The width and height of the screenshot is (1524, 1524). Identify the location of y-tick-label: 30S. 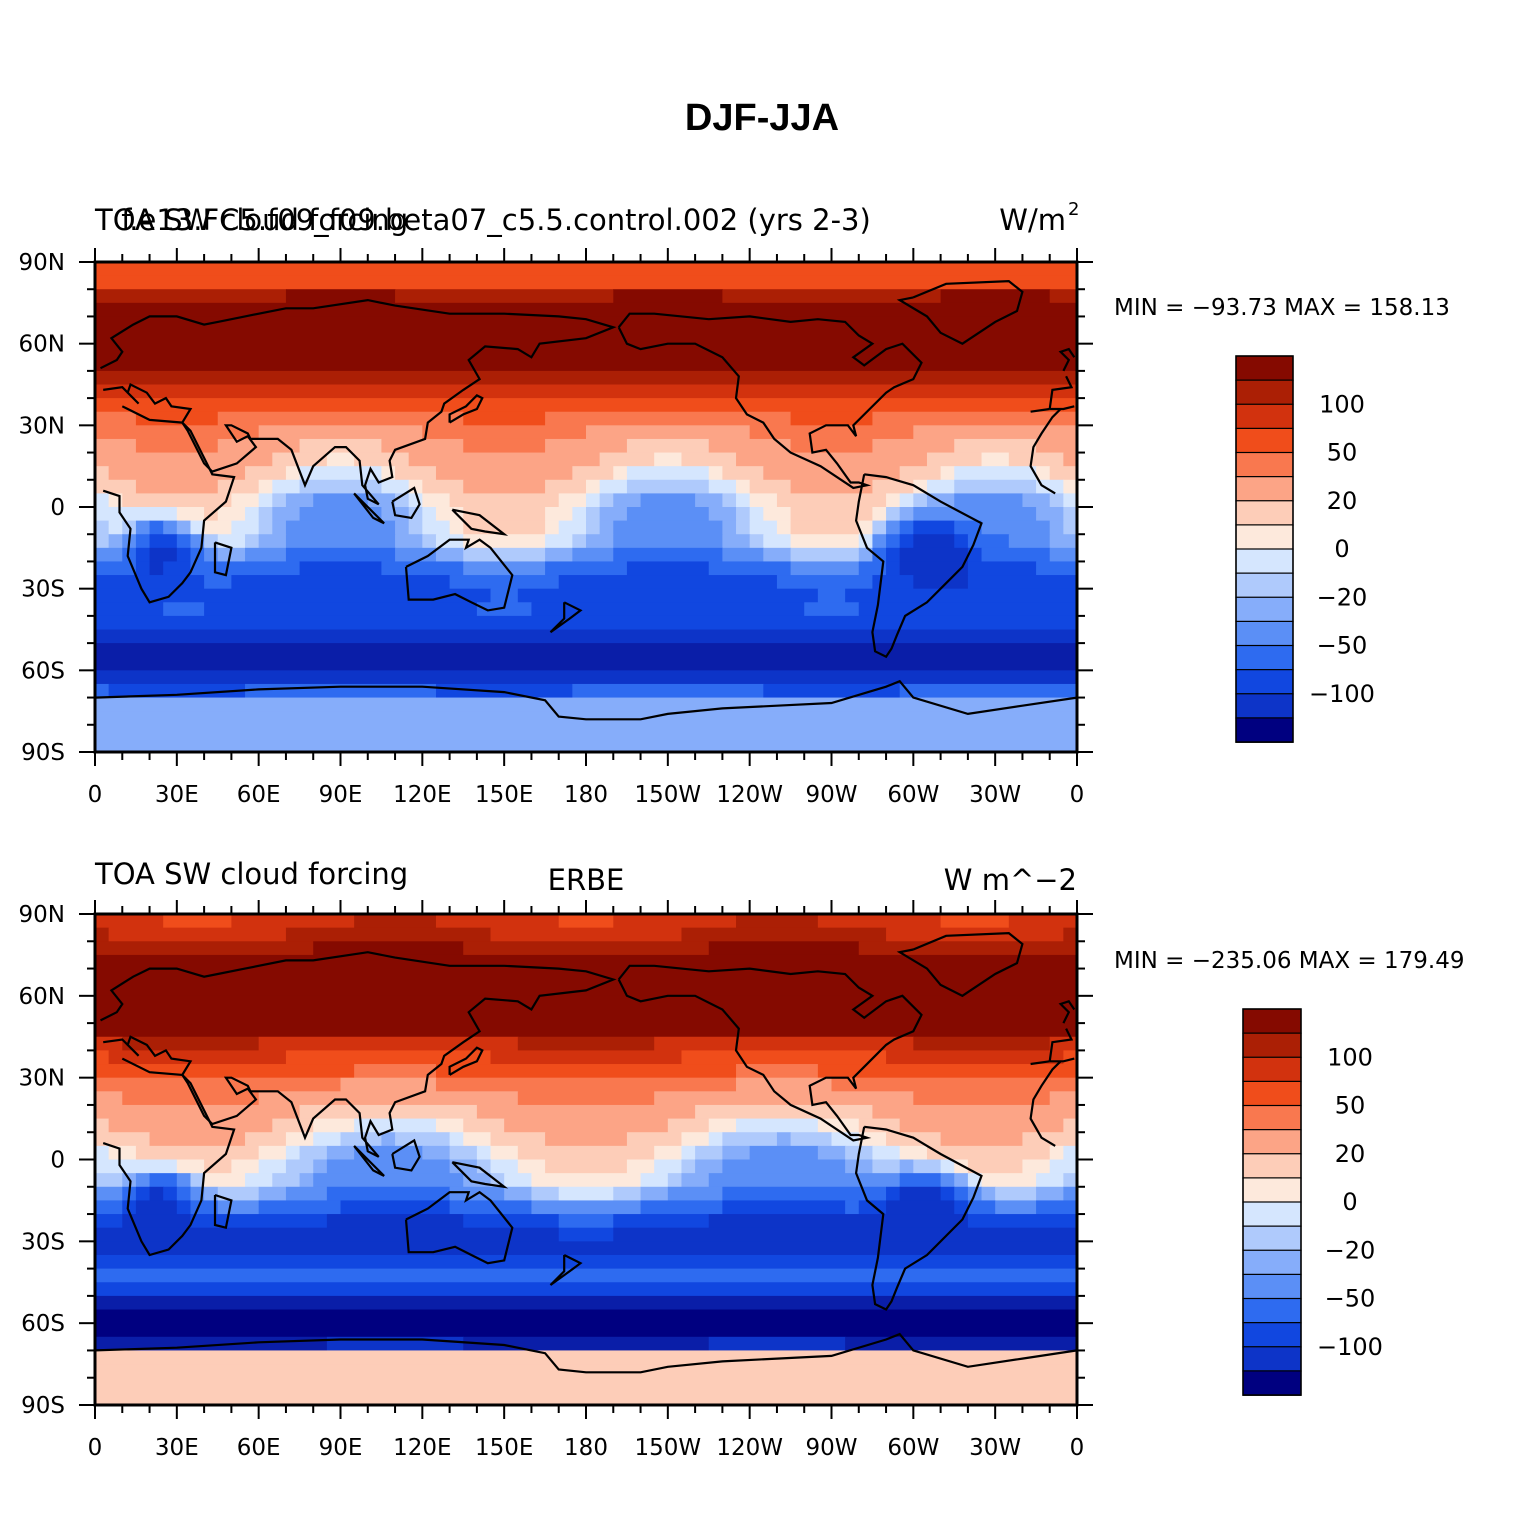
(43, 1242).